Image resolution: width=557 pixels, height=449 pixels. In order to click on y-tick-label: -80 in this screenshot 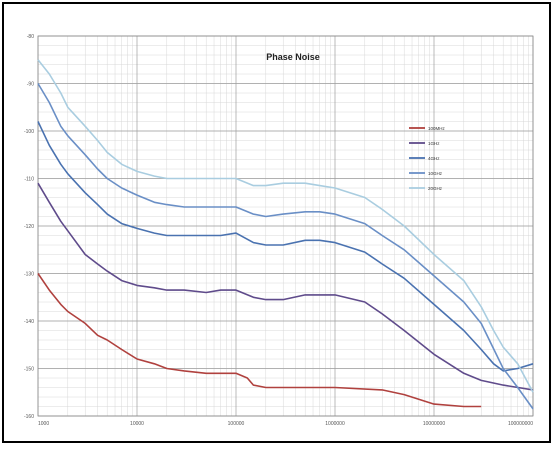, I will do `click(30, 37)`.